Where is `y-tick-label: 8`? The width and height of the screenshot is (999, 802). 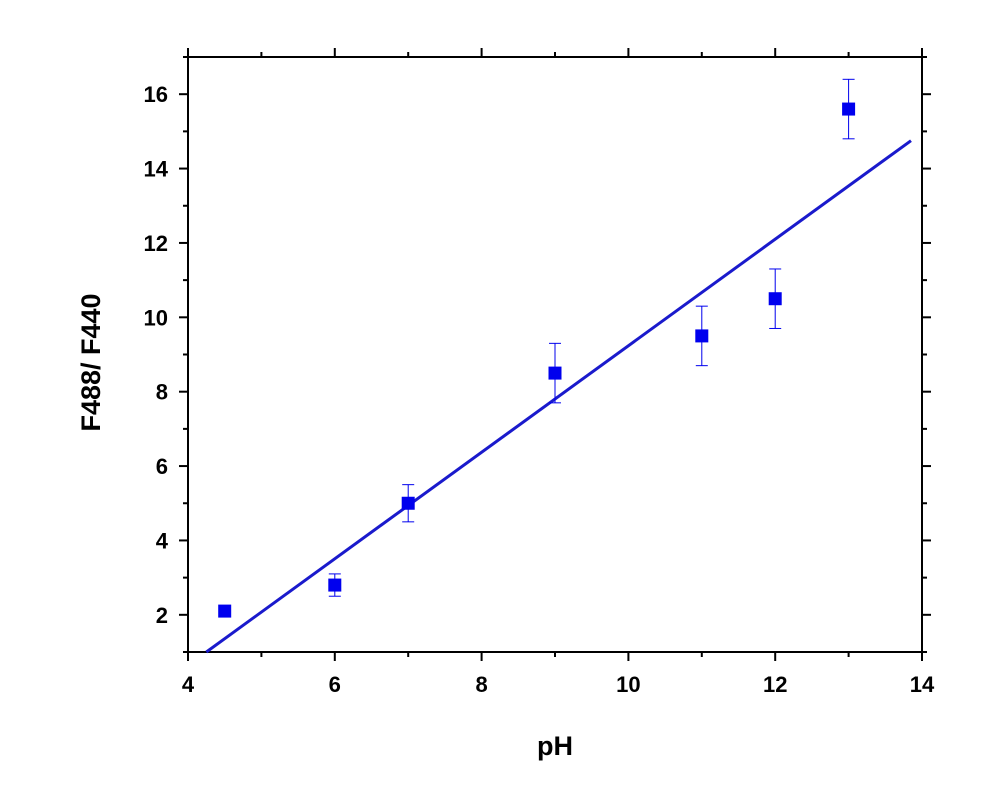
y-tick-label: 8 is located at coordinates (162, 392).